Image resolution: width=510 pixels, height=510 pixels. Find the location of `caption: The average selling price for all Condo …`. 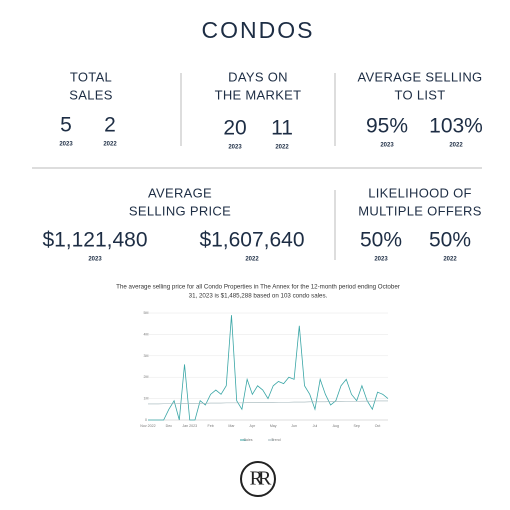

caption: The average selling price for all Condo … is located at coordinates (258, 287).